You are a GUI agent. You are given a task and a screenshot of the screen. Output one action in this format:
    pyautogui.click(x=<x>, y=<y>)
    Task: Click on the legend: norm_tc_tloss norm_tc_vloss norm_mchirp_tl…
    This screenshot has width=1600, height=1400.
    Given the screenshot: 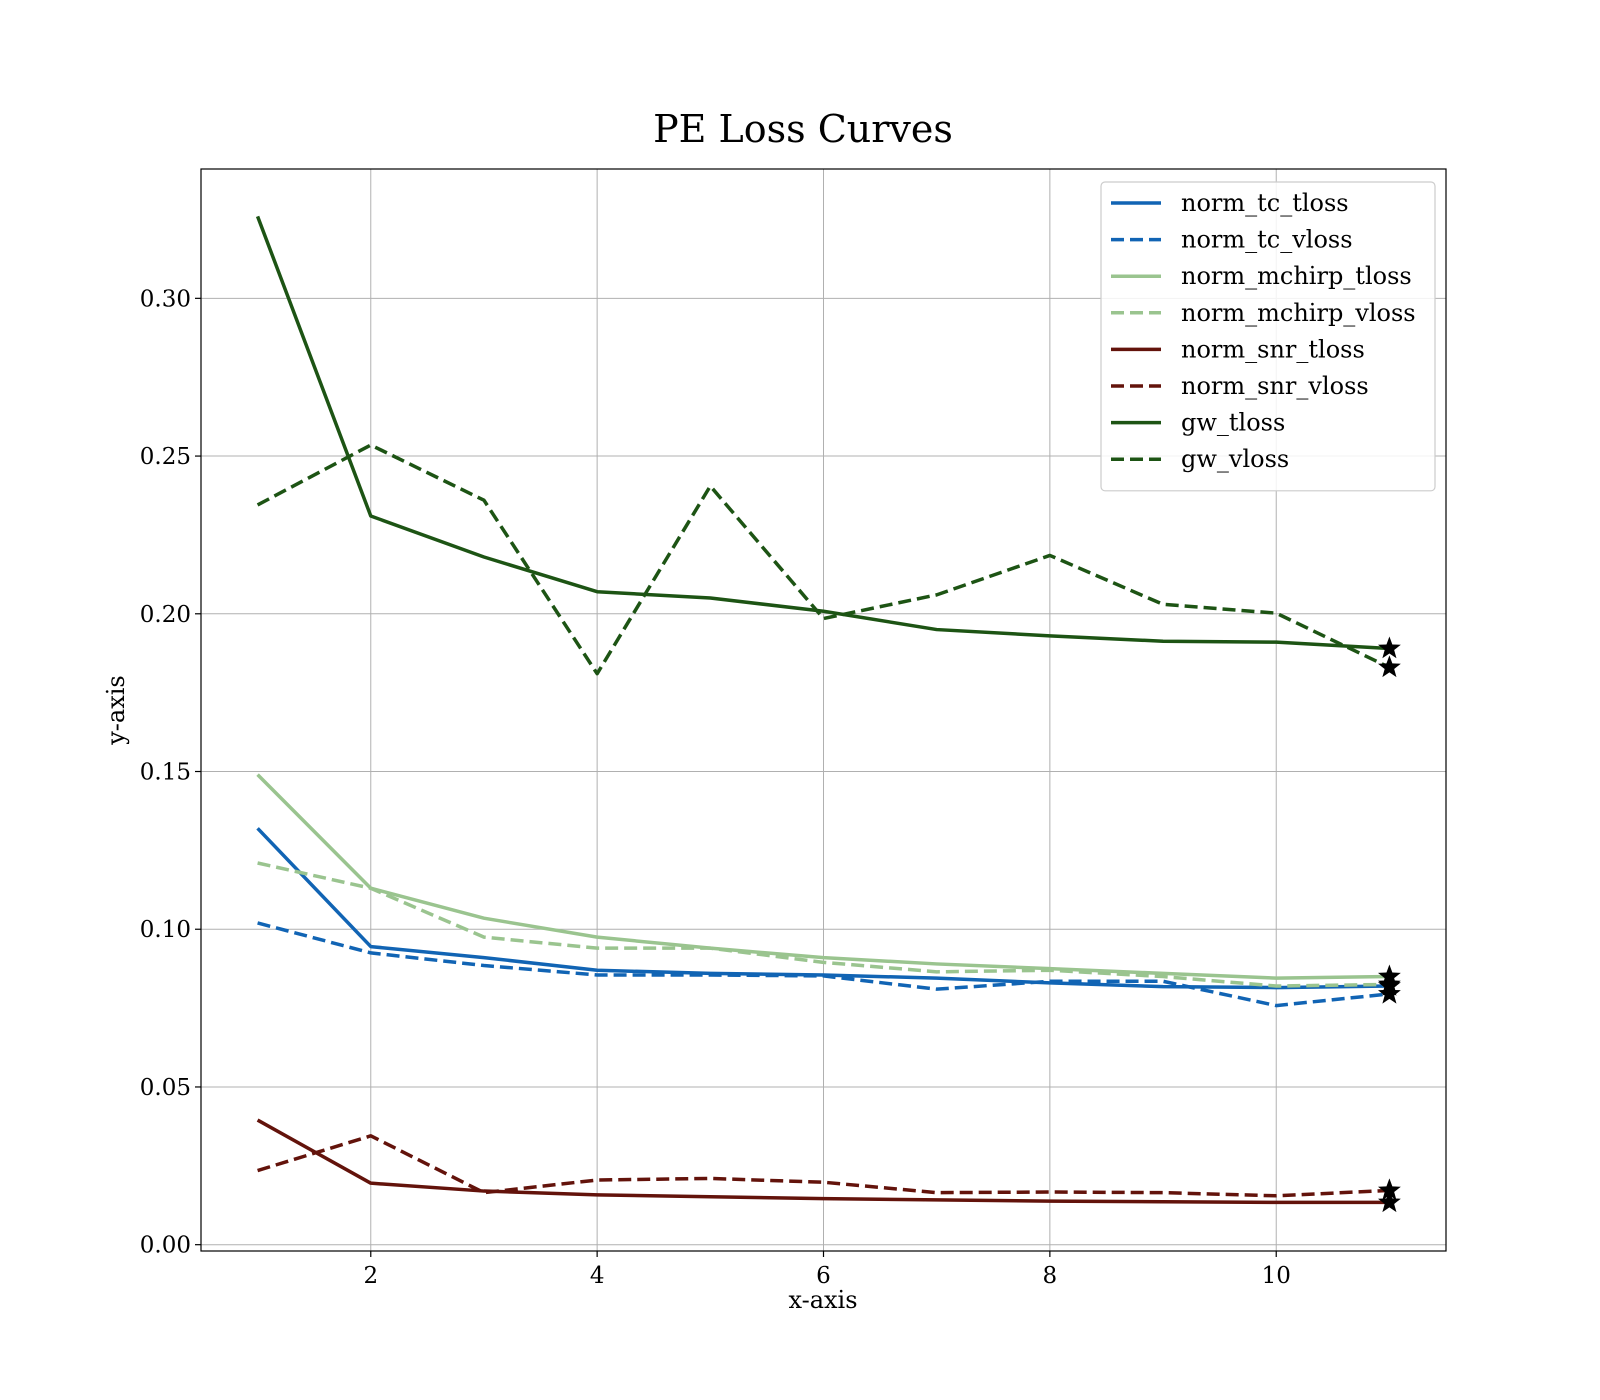 What is the action you would take?
    pyautogui.click(x=1268, y=336)
    